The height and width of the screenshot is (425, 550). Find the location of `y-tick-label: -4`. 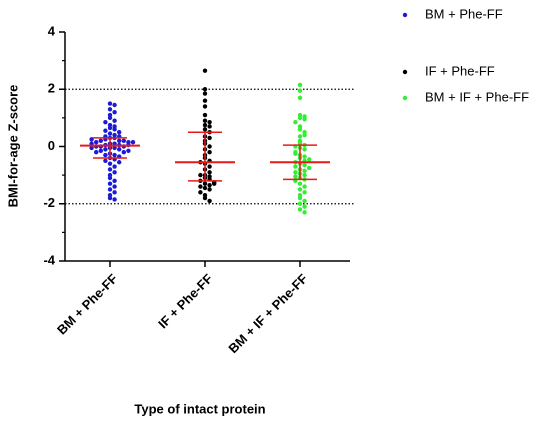

y-tick-label: -4 is located at coordinates (49, 259).